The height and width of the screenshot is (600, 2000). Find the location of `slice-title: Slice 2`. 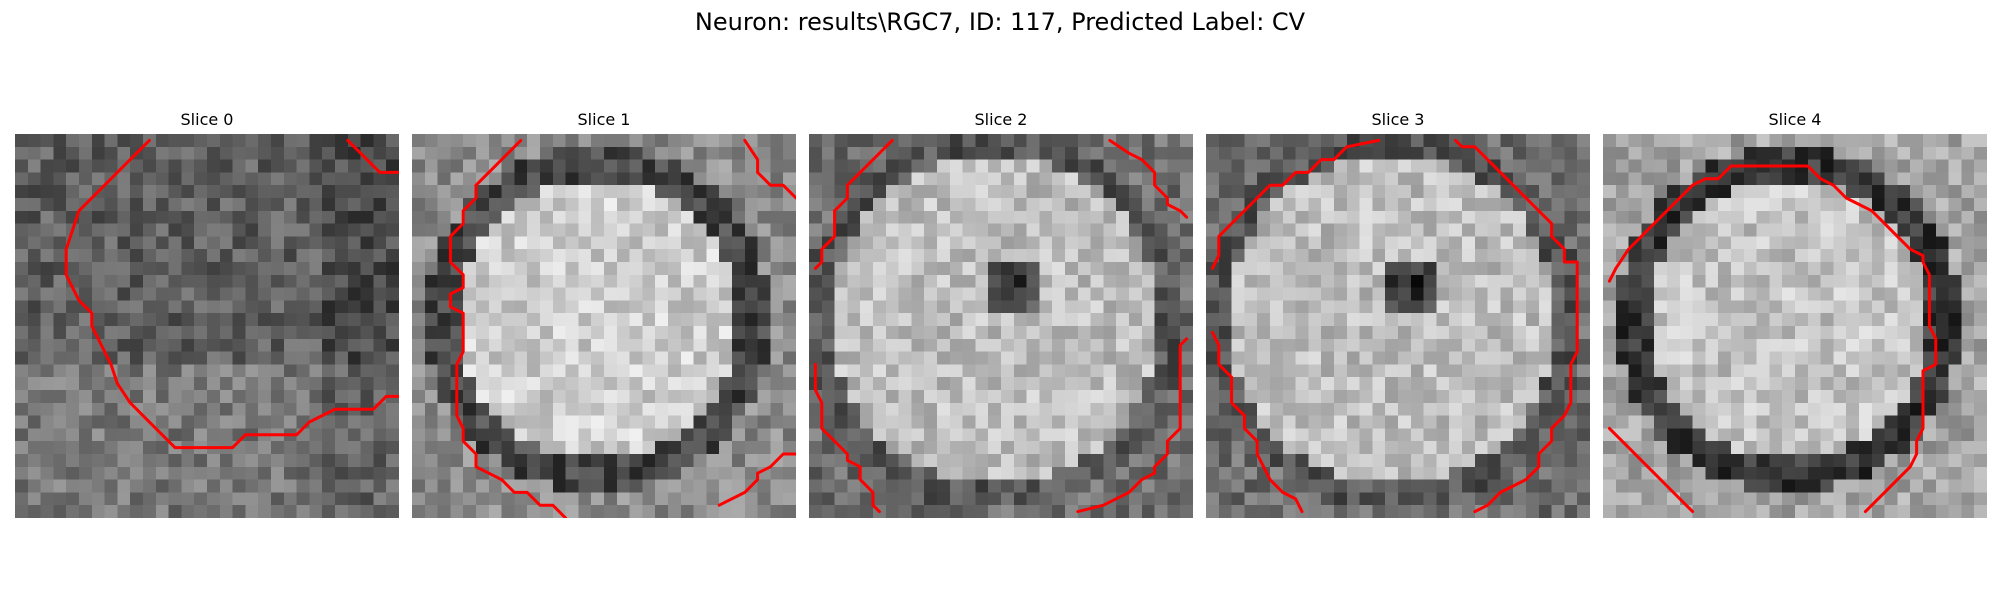

slice-title: Slice 2 is located at coordinates (1001, 119).